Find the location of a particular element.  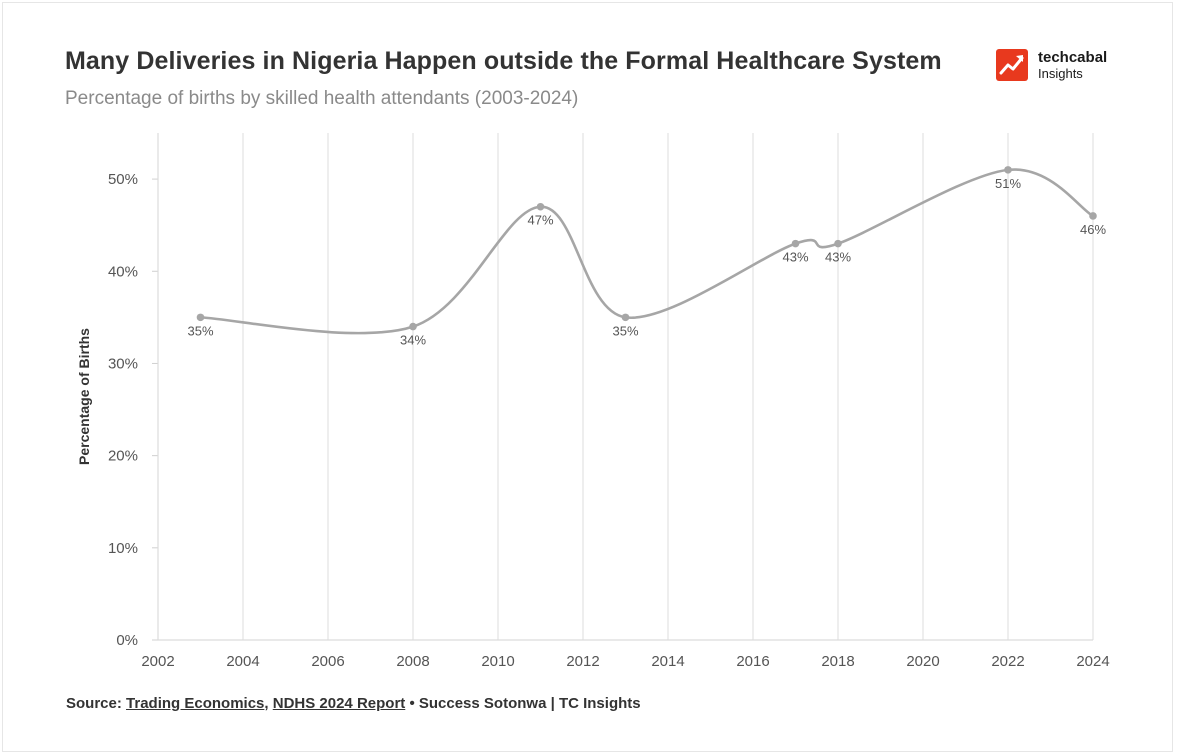

source-link-ndhs-report: NDHS 2024 Report is located at coordinates (339, 703).